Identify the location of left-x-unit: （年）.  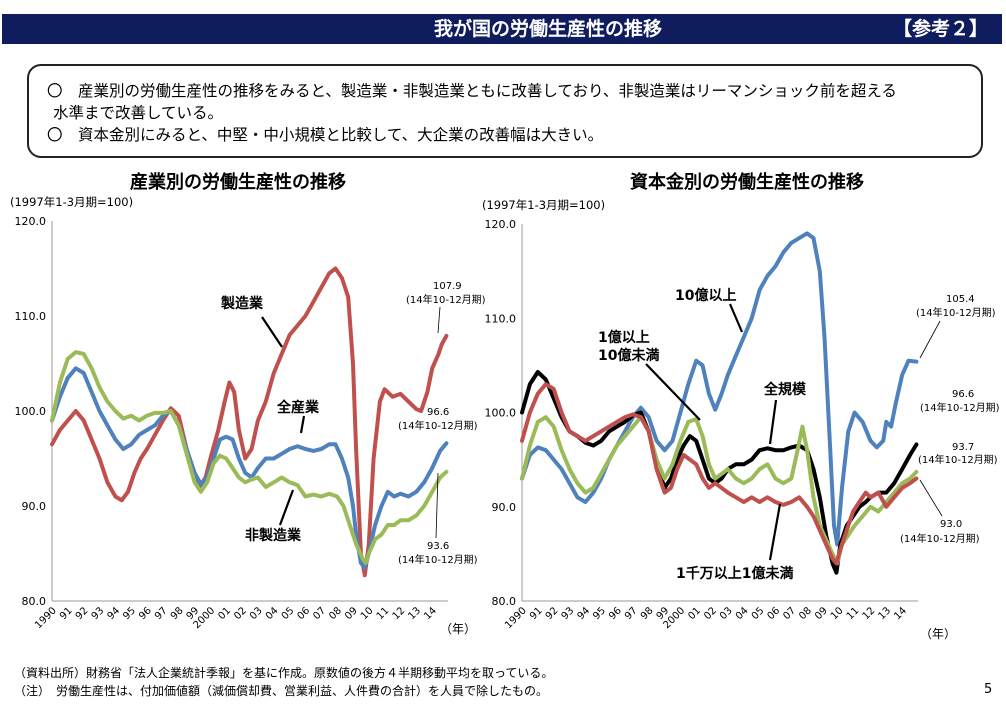
(458, 629).